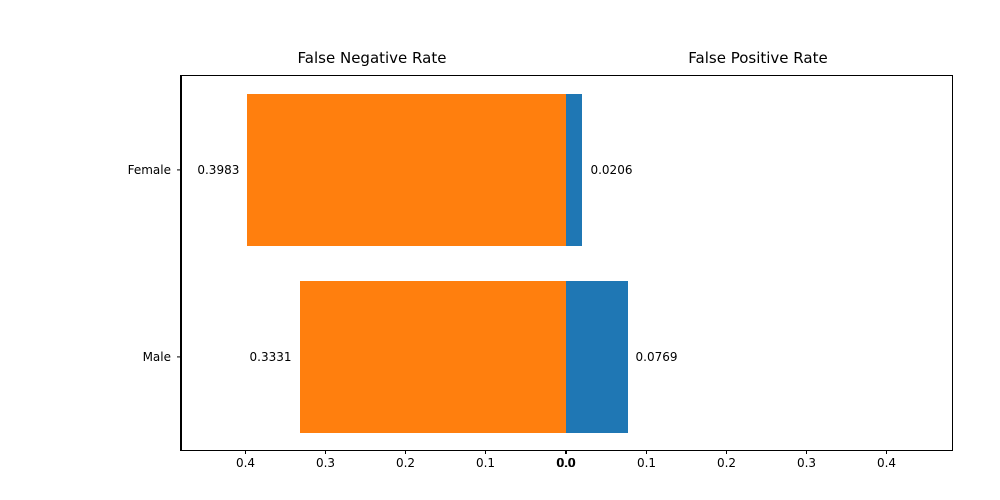  Describe the element at coordinates (270, 356) in the screenshot. I see `value-label-fnr-male: 0.3331` at that location.